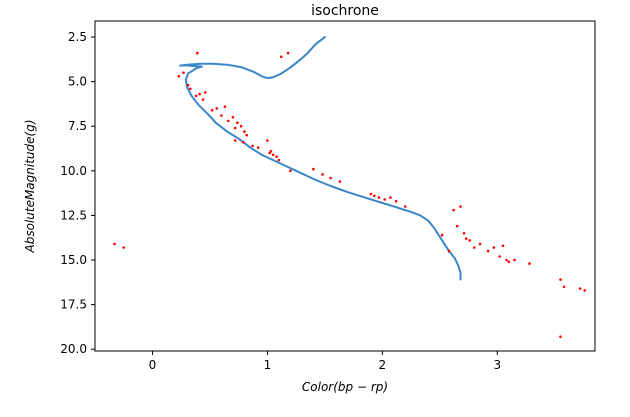 The image size is (630, 417). I want to click on x-tick-label: 2, so click(383, 365).